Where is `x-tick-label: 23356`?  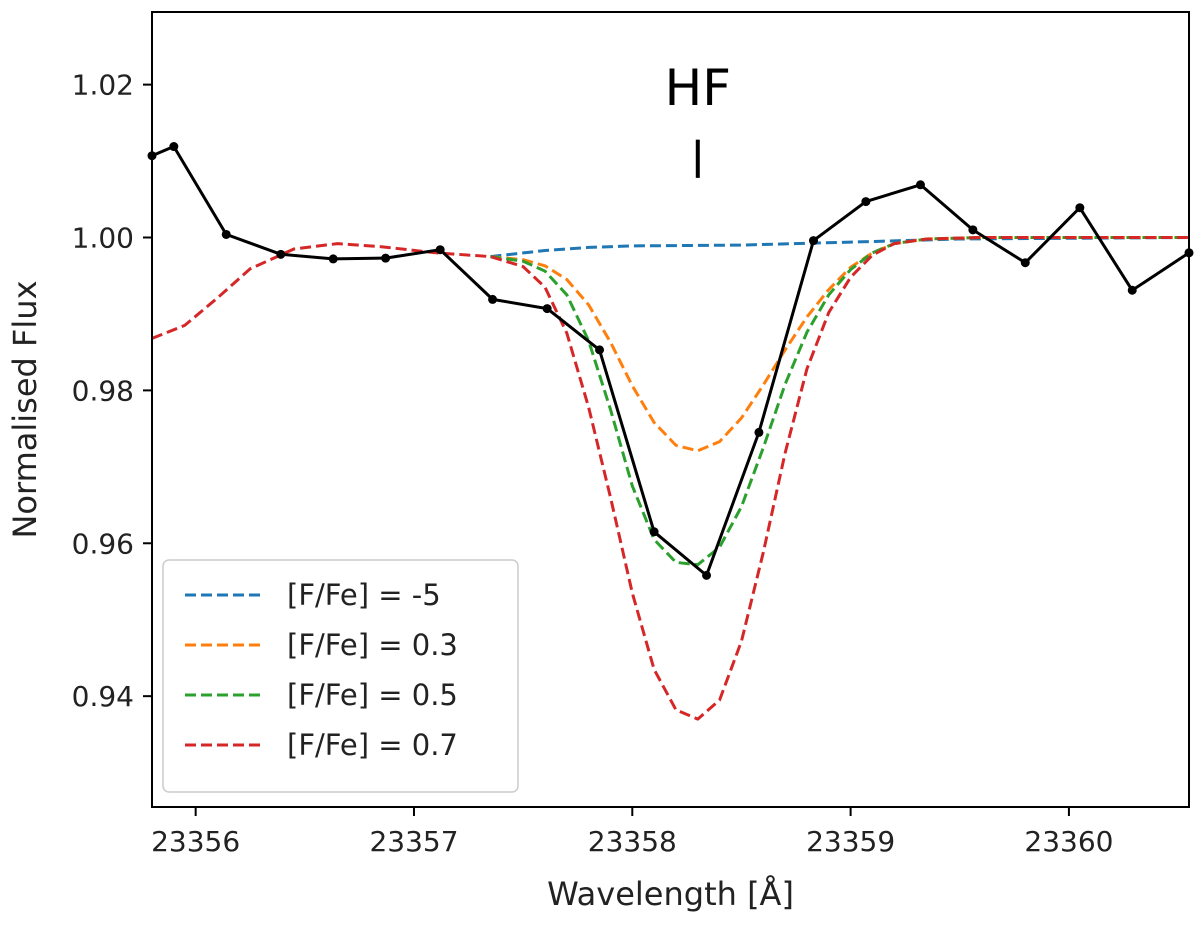 x-tick-label: 23356 is located at coordinates (195, 841).